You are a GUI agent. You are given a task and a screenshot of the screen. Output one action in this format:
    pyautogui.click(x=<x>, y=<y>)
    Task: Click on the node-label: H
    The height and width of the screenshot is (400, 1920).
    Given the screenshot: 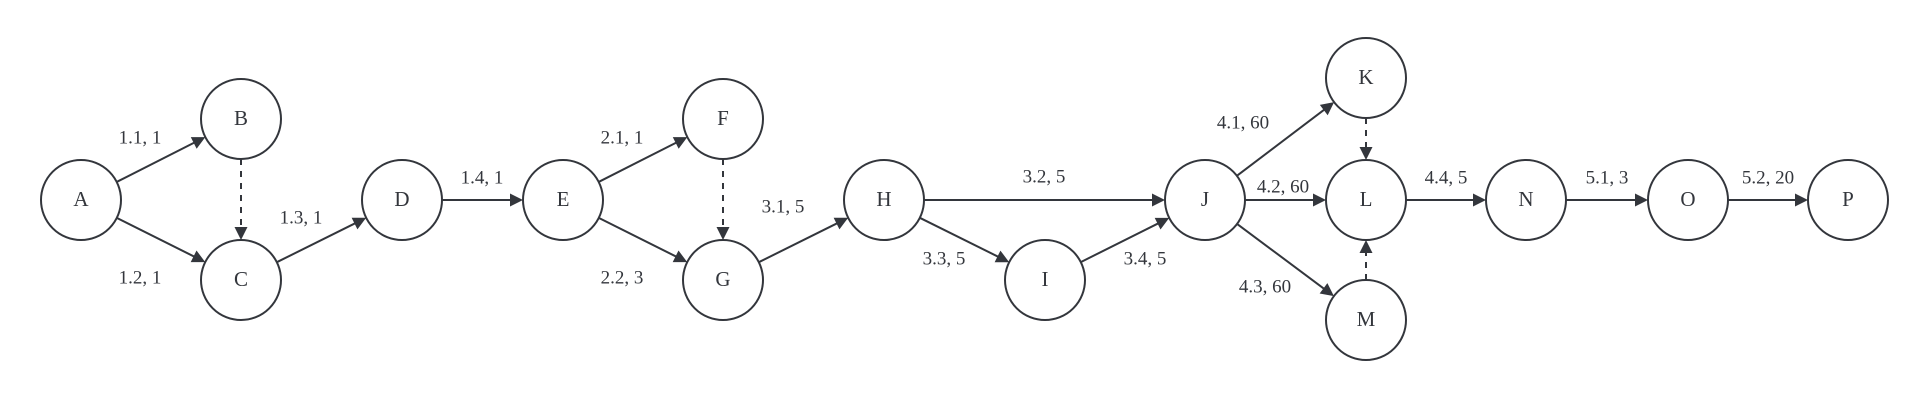 What is the action you would take?
    pyautogui.click(x=883, y=199)
    